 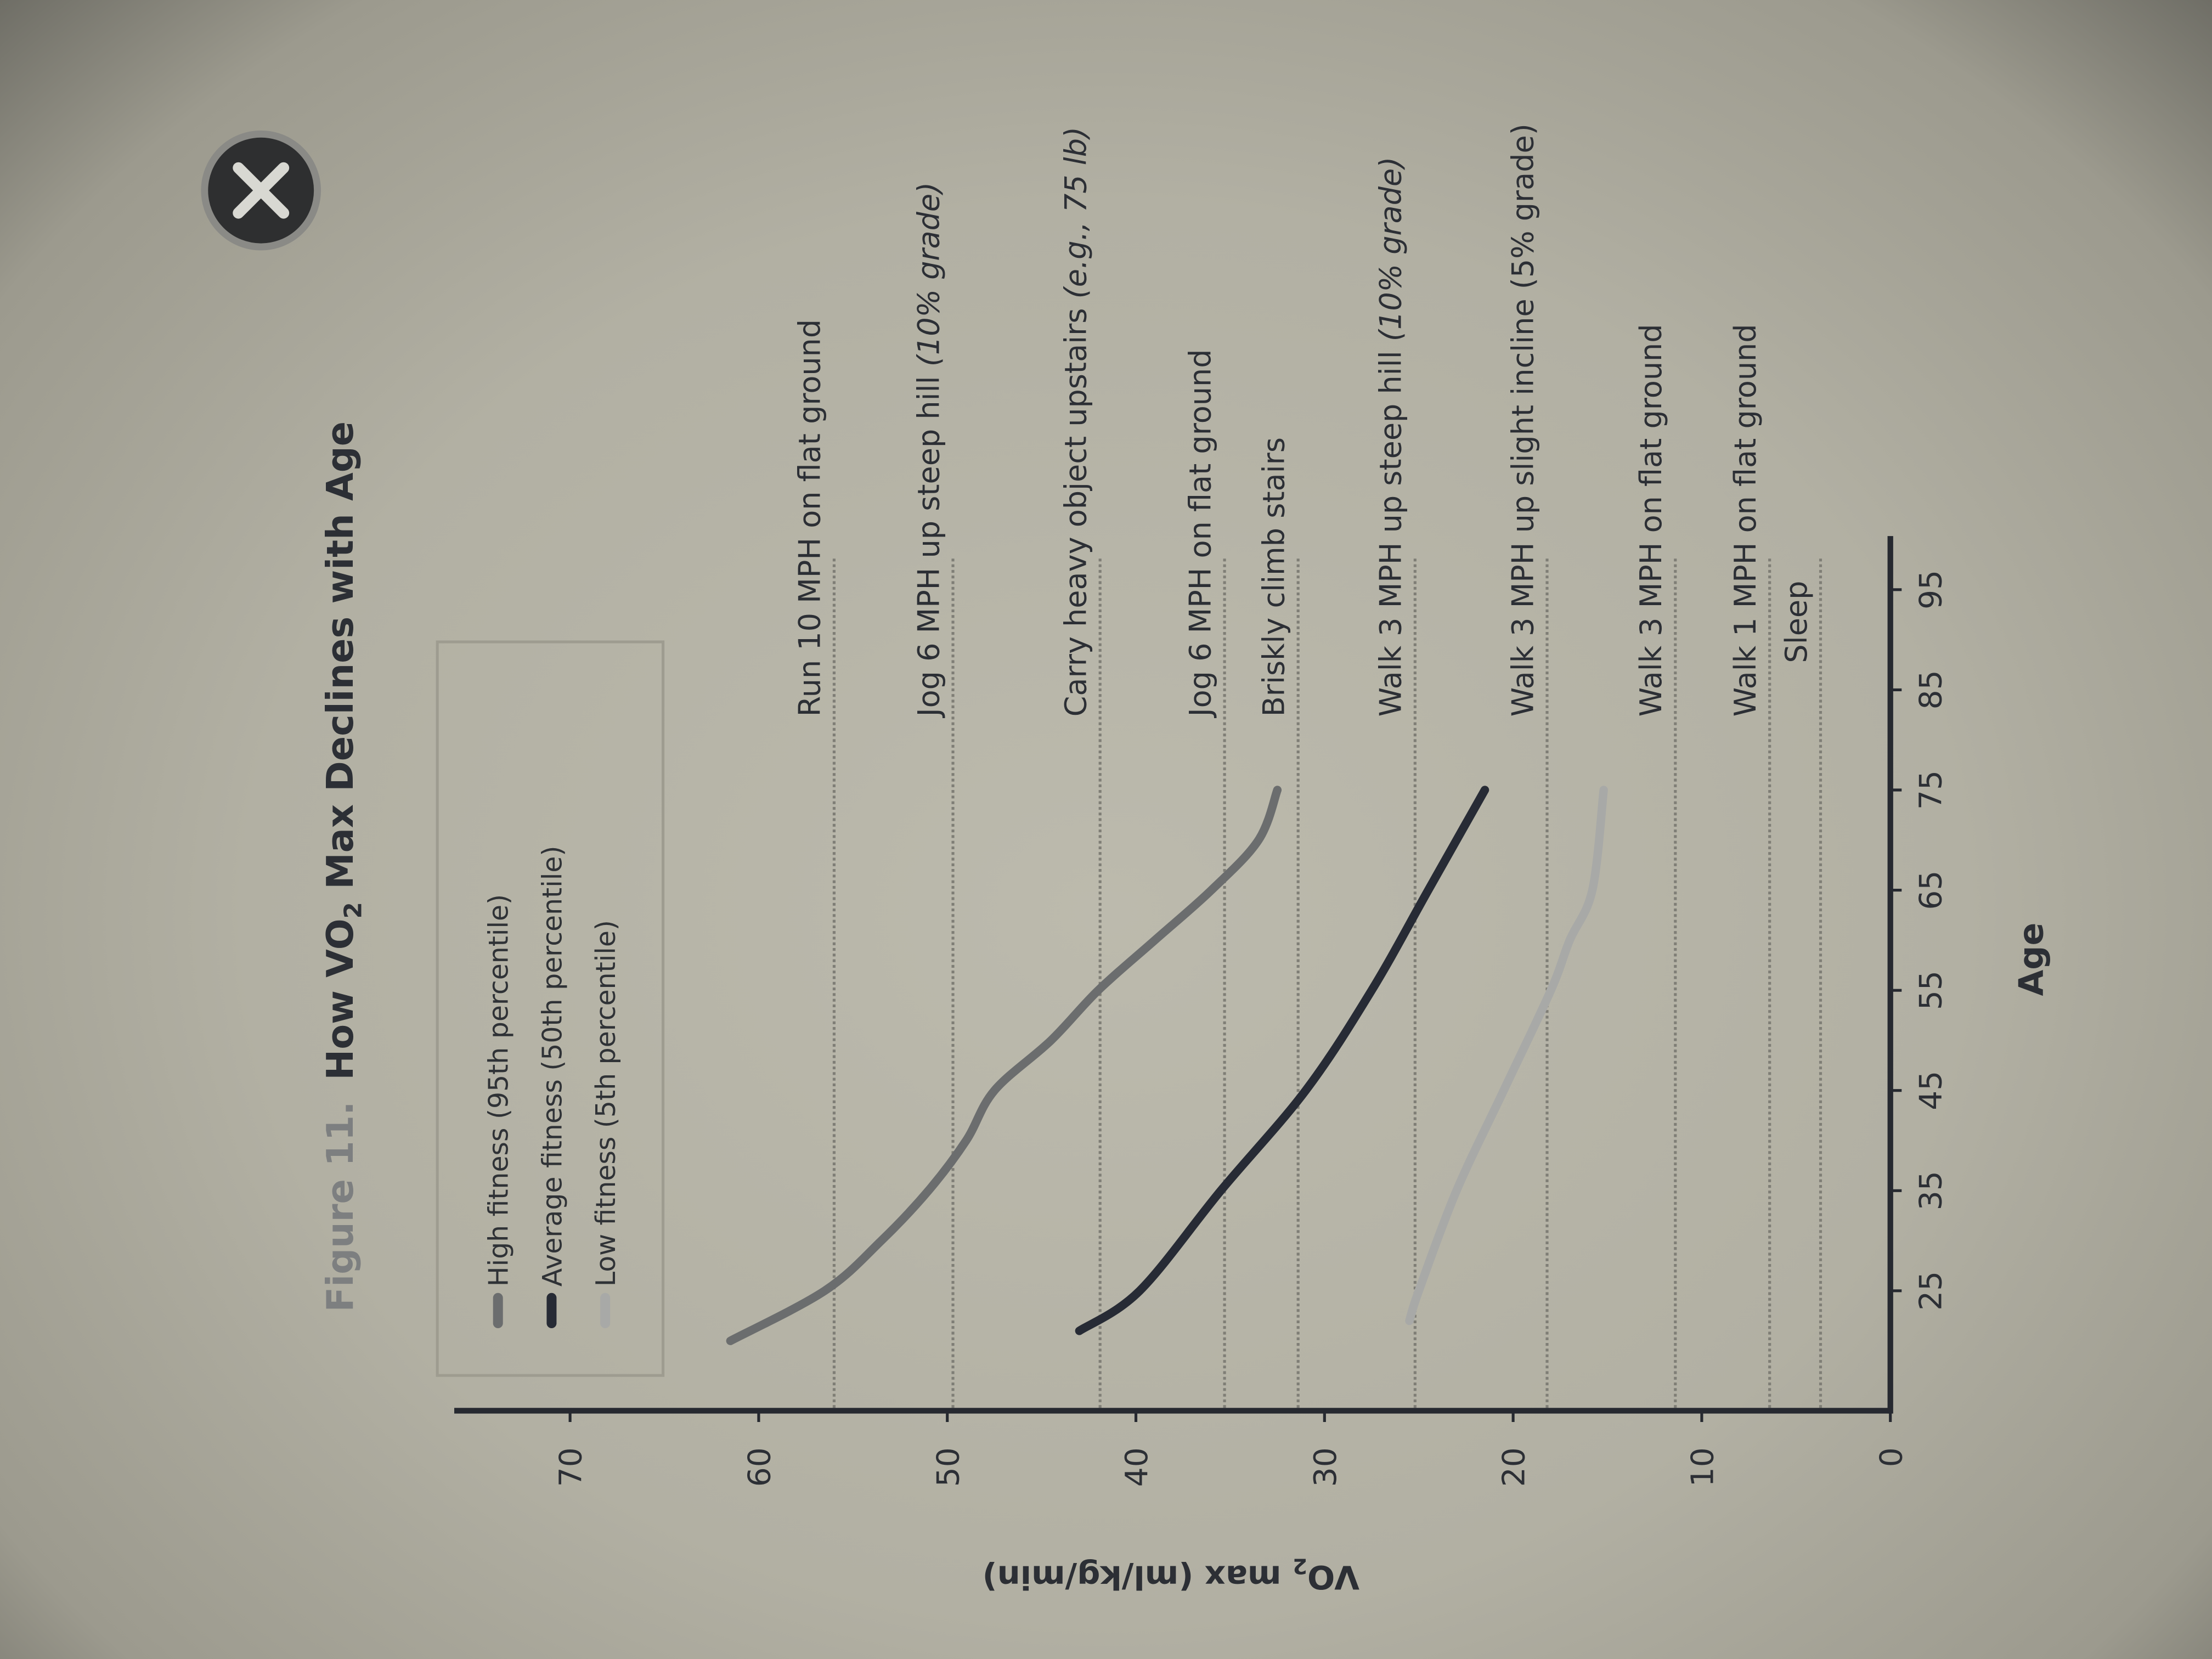 What do you see at coordinates (1891, 1457) in the screenshot?
I see `y-tick-label: 0` at bounding box center [1891, 1457].